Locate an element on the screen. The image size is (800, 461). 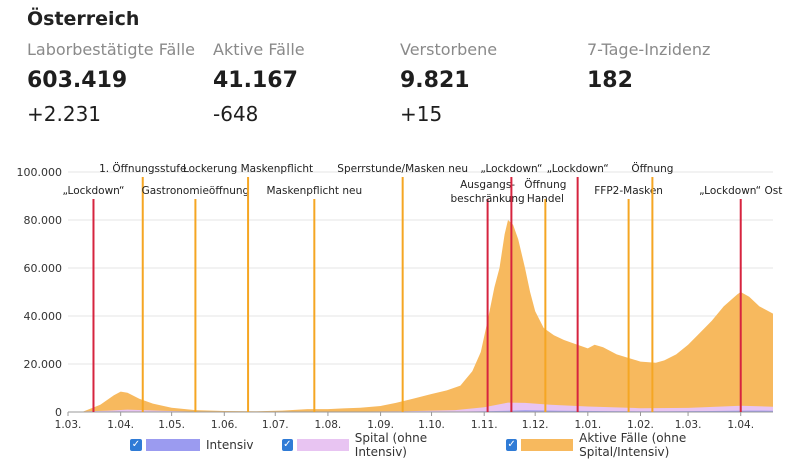
event-label: „Lockdown“ Ost is located at coordinates (740, 191).